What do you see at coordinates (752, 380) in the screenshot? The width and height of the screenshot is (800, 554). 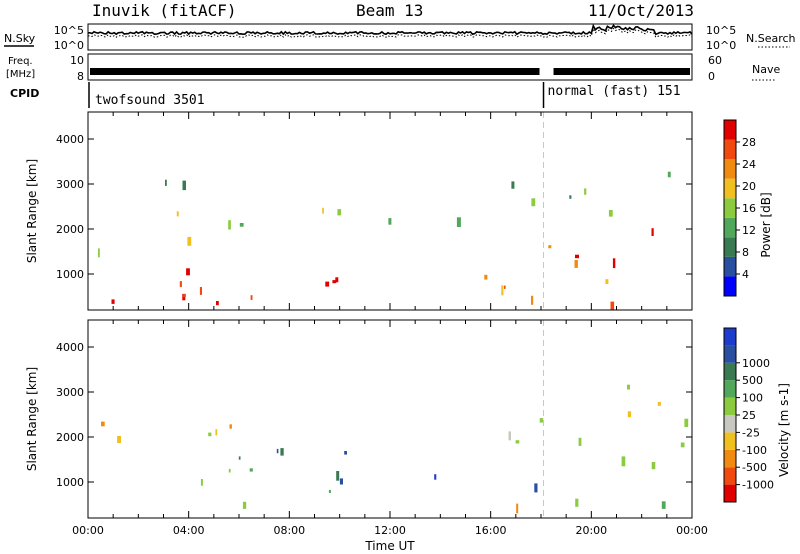 I see `velocity-colorbar-tick-label: 500` at bounding box center [752, 380].